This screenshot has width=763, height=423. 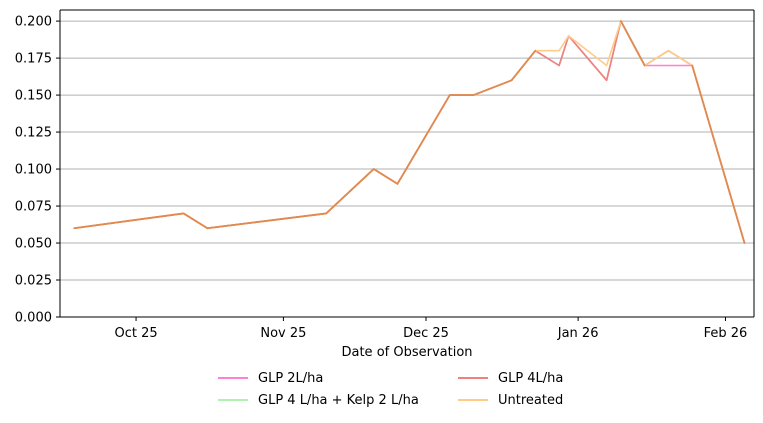 I want to click on legend-item-glp-kelp: GLP 4 L/ha + Kelp 2 L/ha, so click(x=338, y=400).